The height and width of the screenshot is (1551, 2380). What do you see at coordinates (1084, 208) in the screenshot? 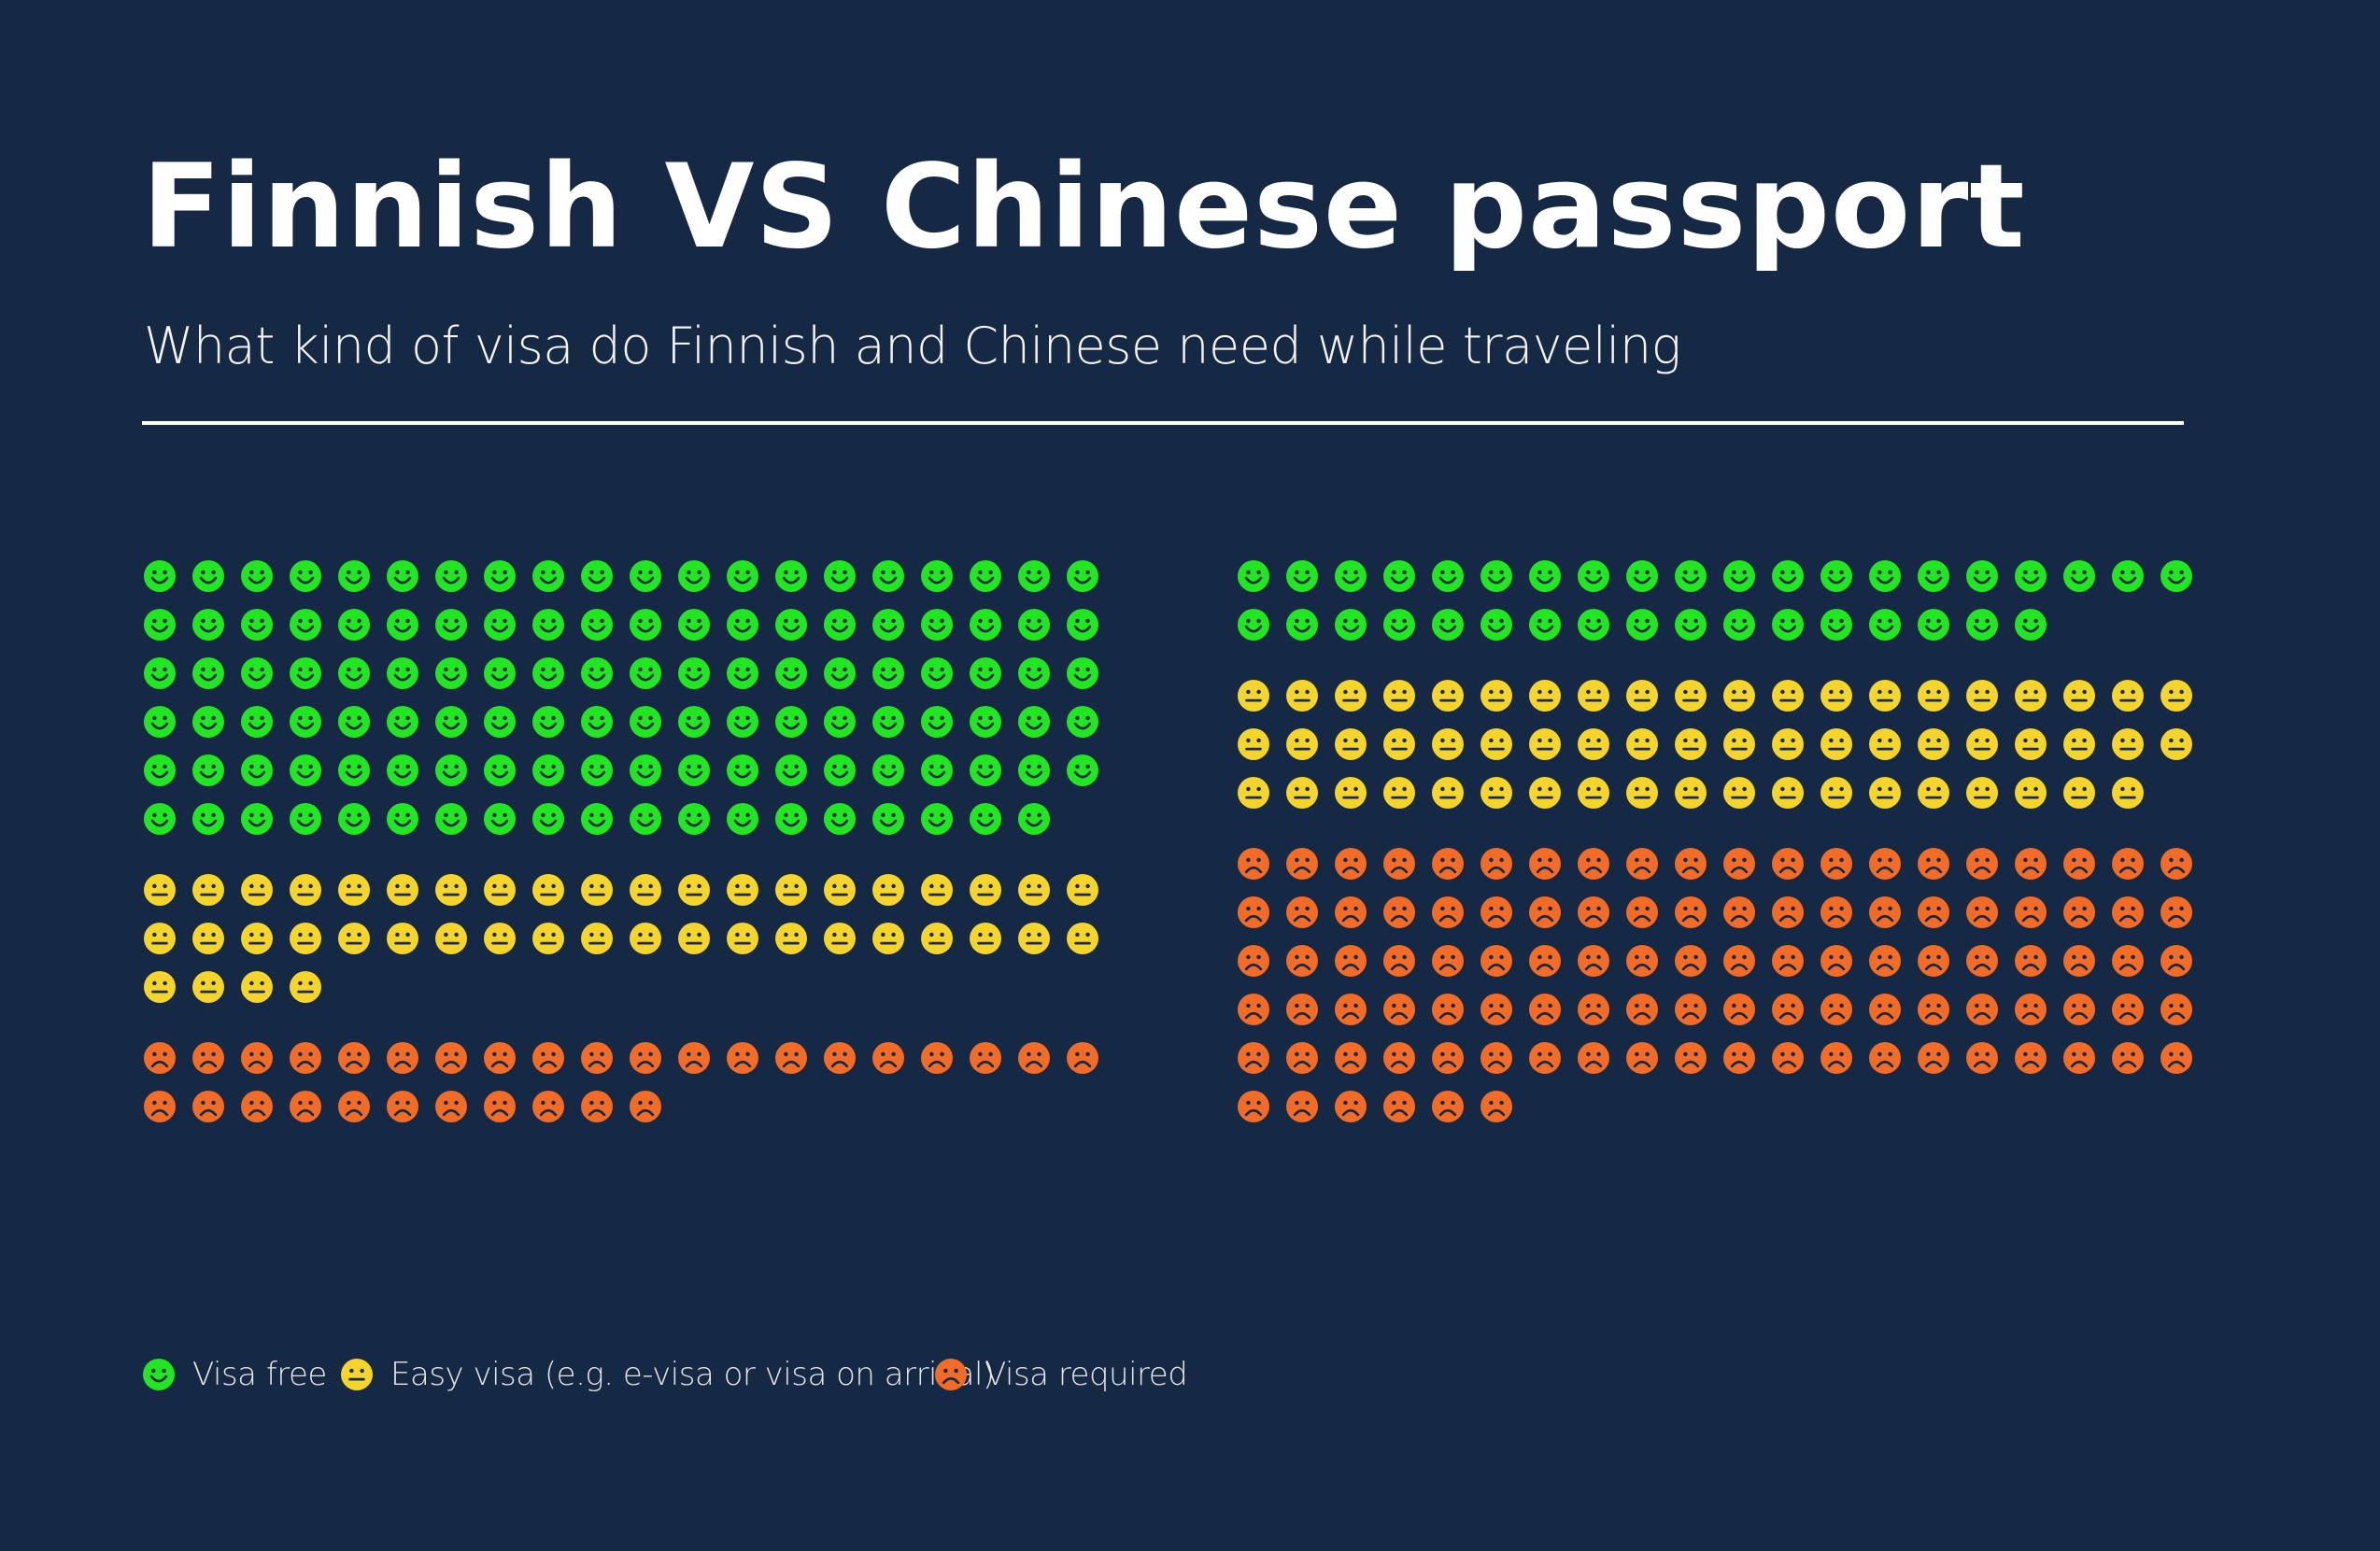
I see `page-title: Finnish VS Chinese passport` at bounding box center [1084, 208].